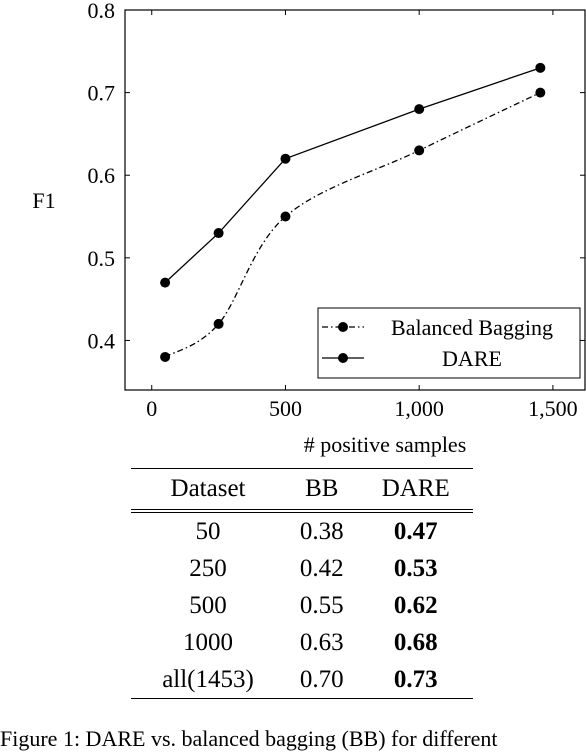  I want to click on cell-bb: 0.38, so click(321, 531).